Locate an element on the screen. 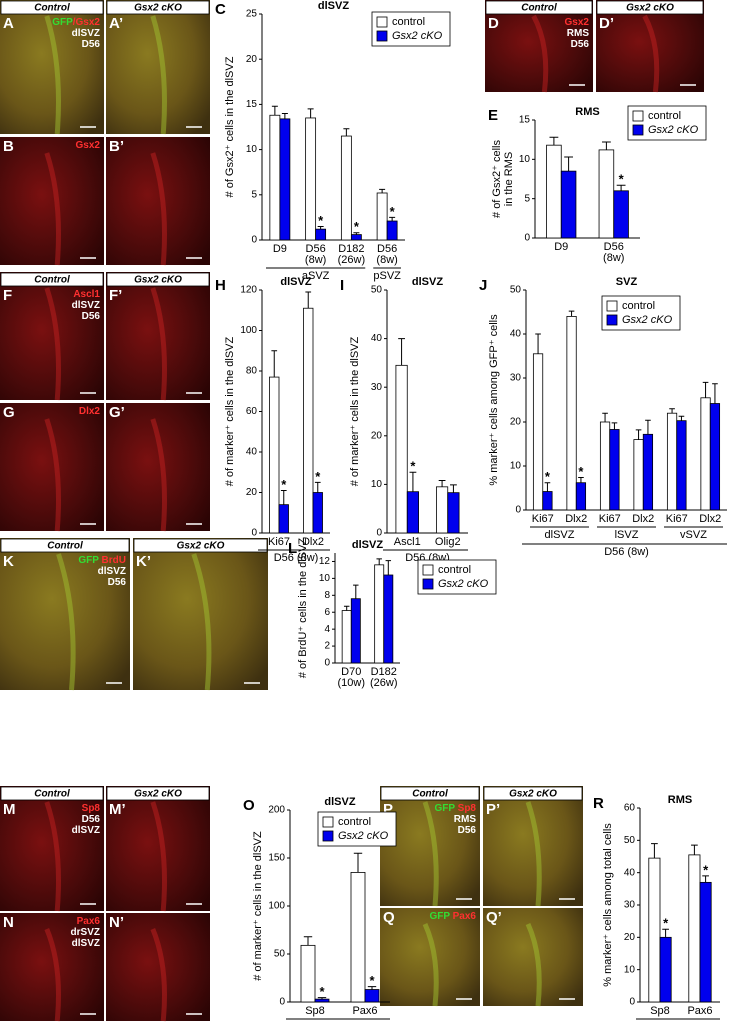 Image resolution: width=730 pixels, height=1022 pixels. y-tick-label: 25 is located at coordinates (252, 14).